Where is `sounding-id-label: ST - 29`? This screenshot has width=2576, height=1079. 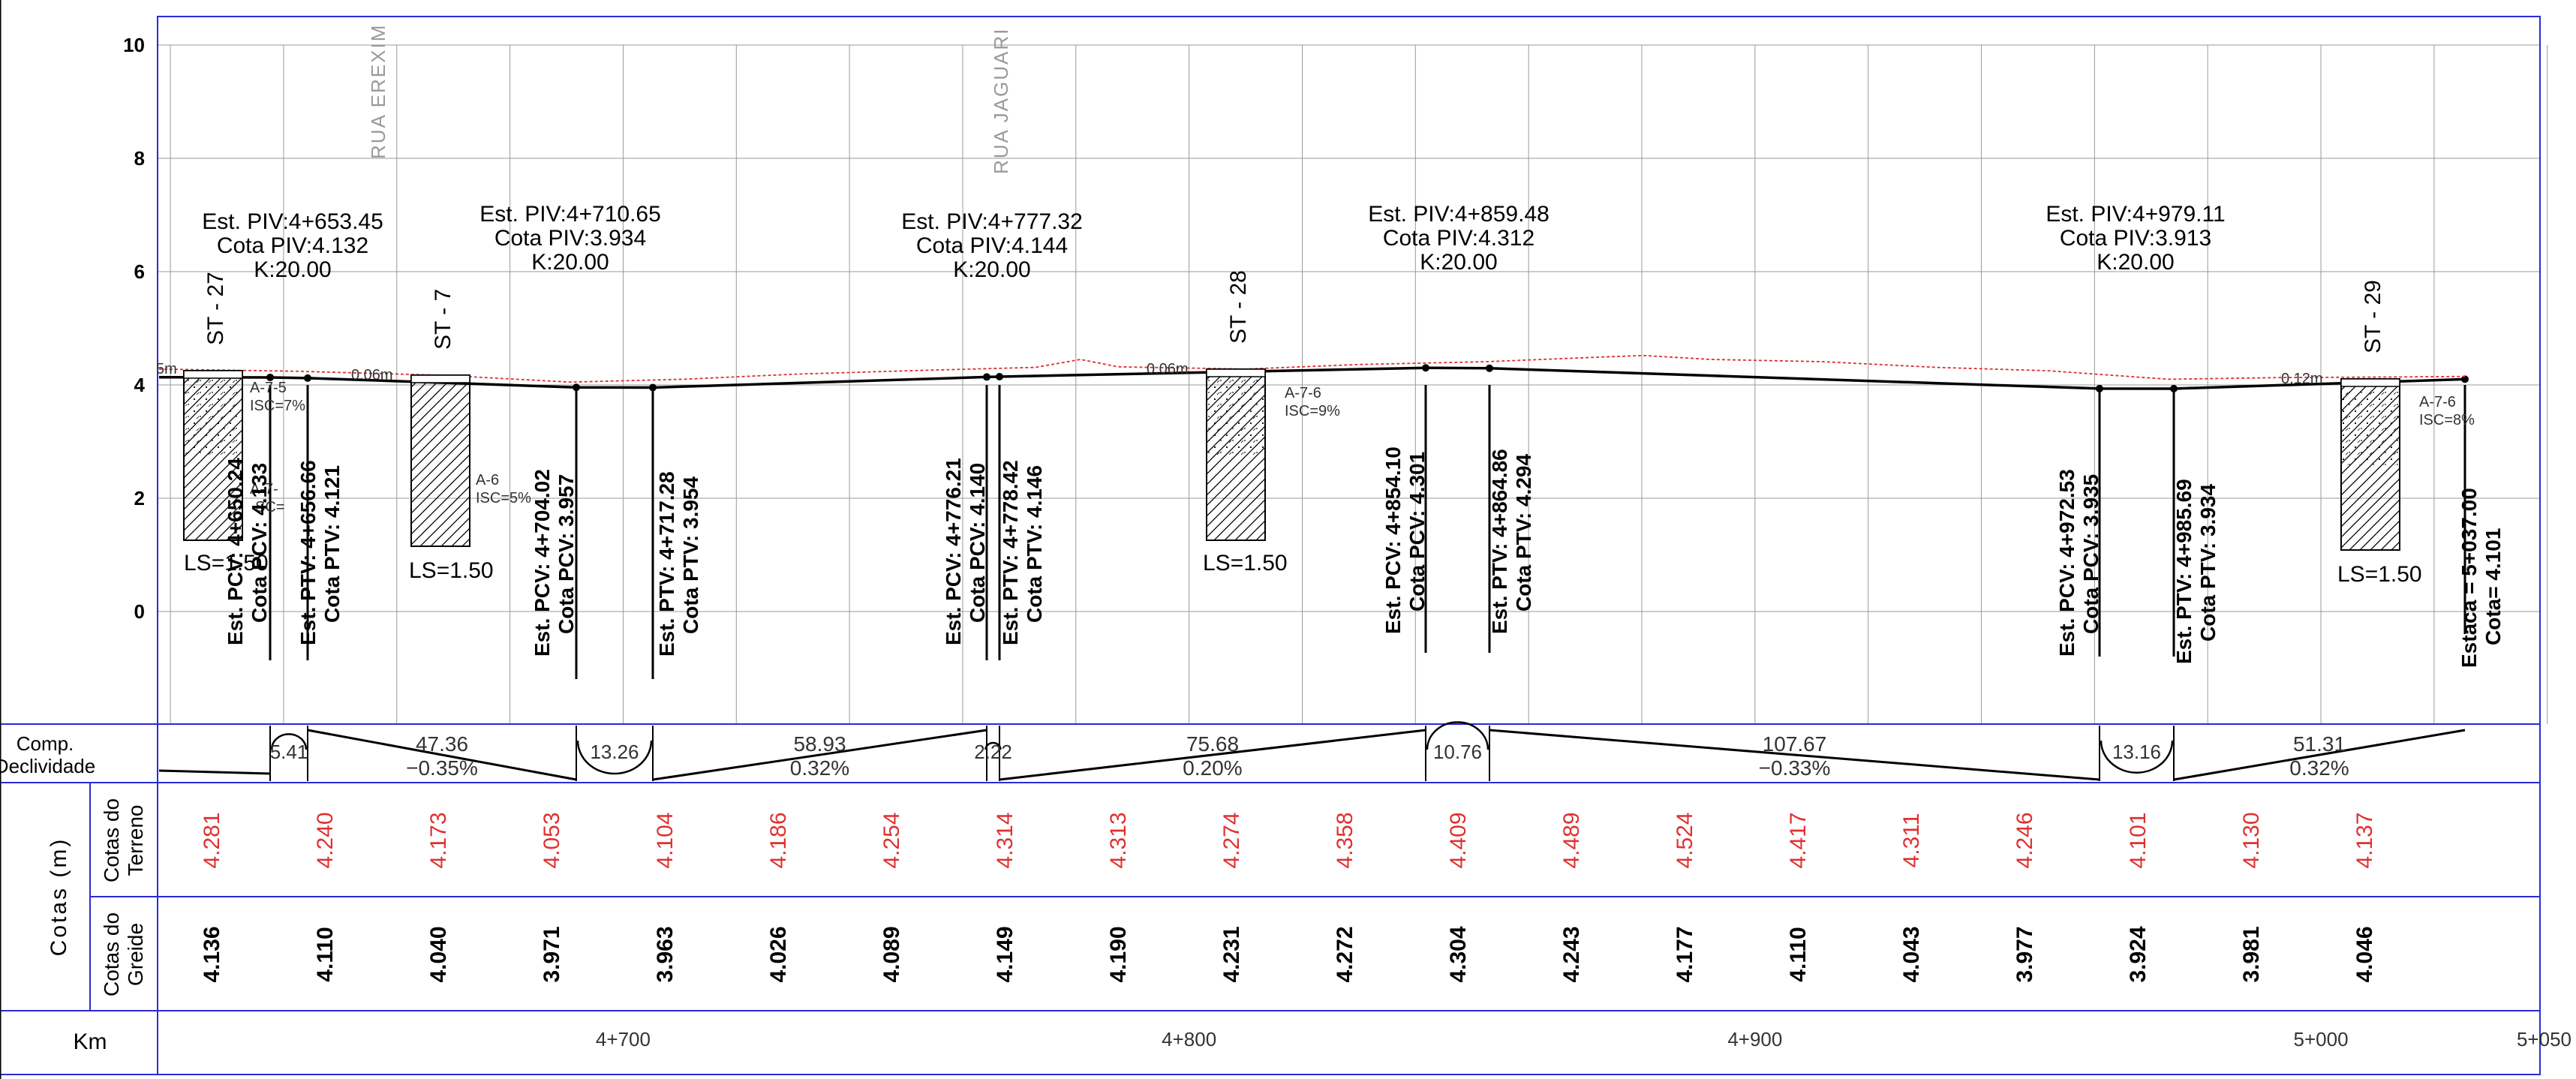 sounding-id-label: ST - 29 is located at coordinates (2373, 316).